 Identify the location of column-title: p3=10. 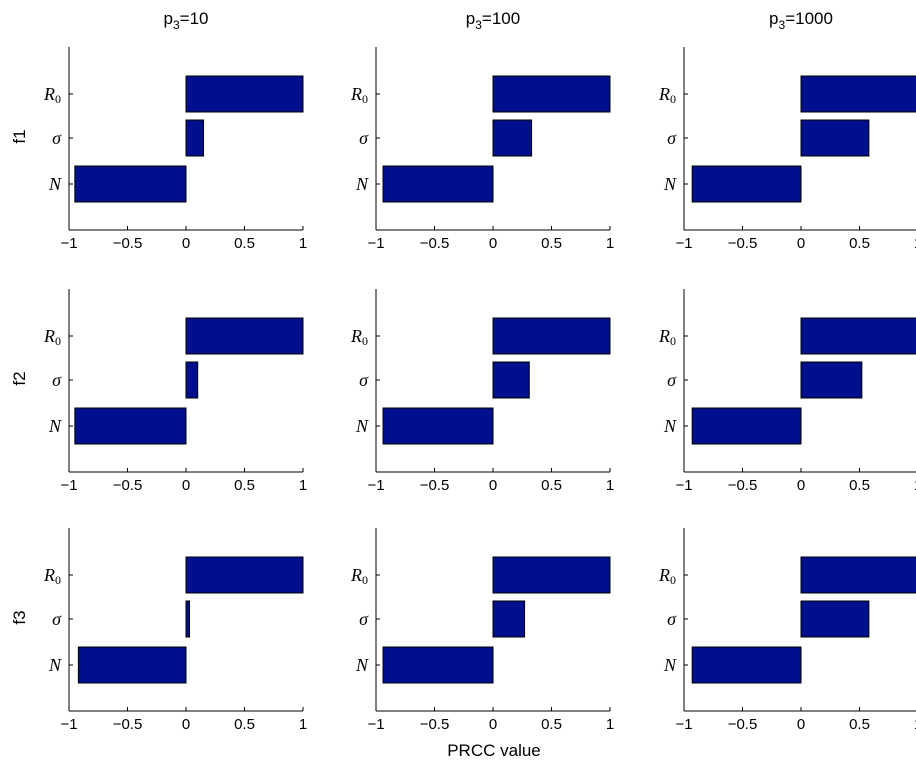
(186, 20).